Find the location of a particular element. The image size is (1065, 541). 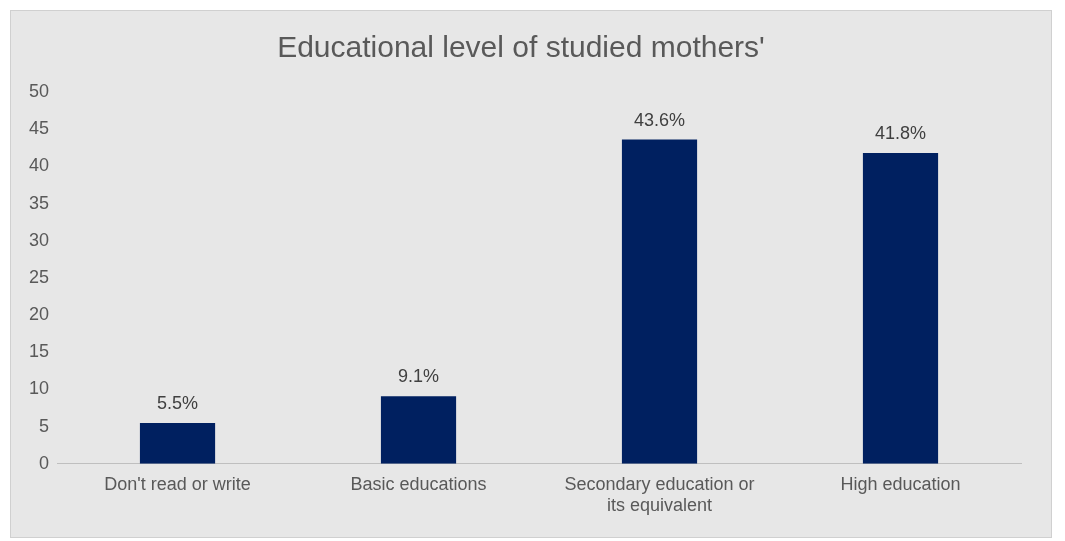

y-tick-label: 20 is located at coordinates (39, 314).